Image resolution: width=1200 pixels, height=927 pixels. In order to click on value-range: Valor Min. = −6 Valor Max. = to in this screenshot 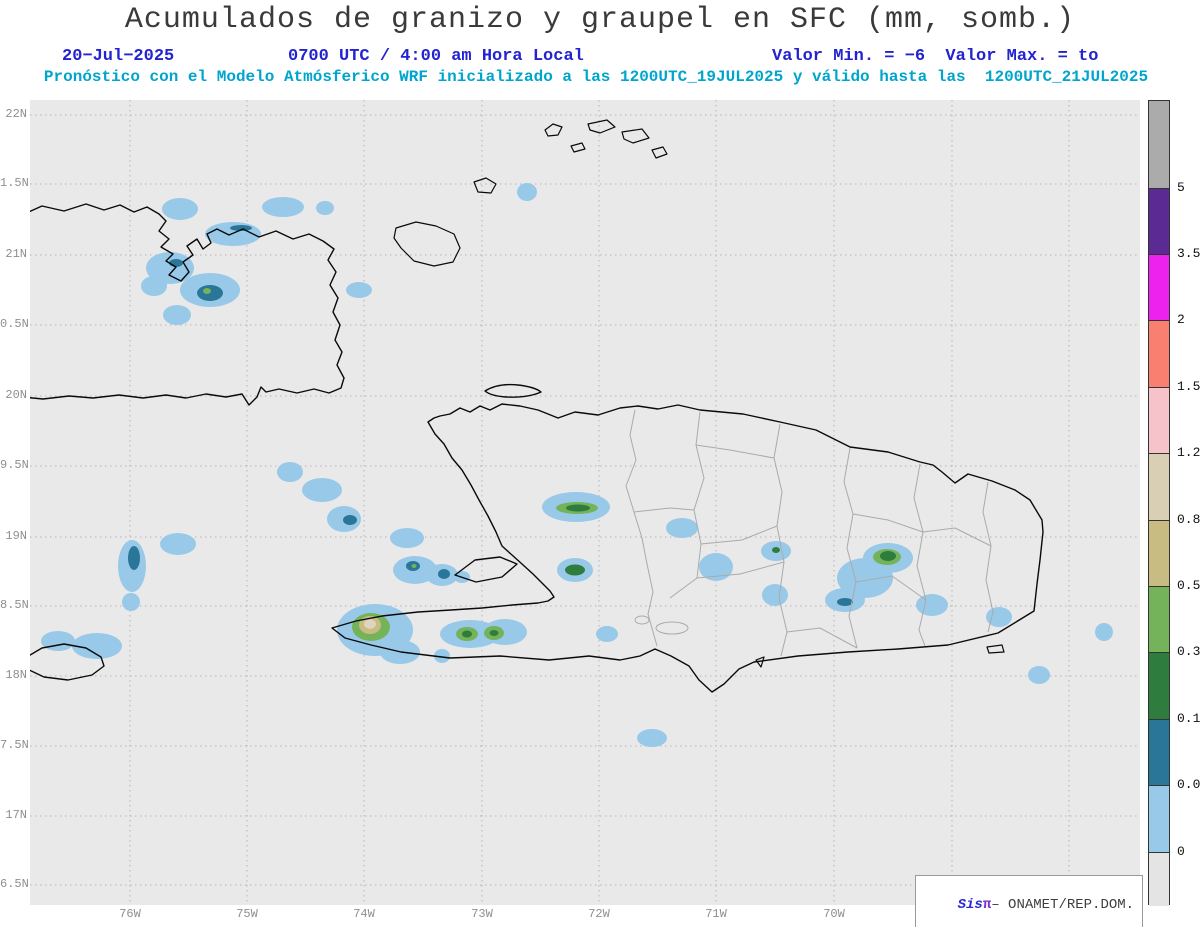, I will do `click(935, 56)`.